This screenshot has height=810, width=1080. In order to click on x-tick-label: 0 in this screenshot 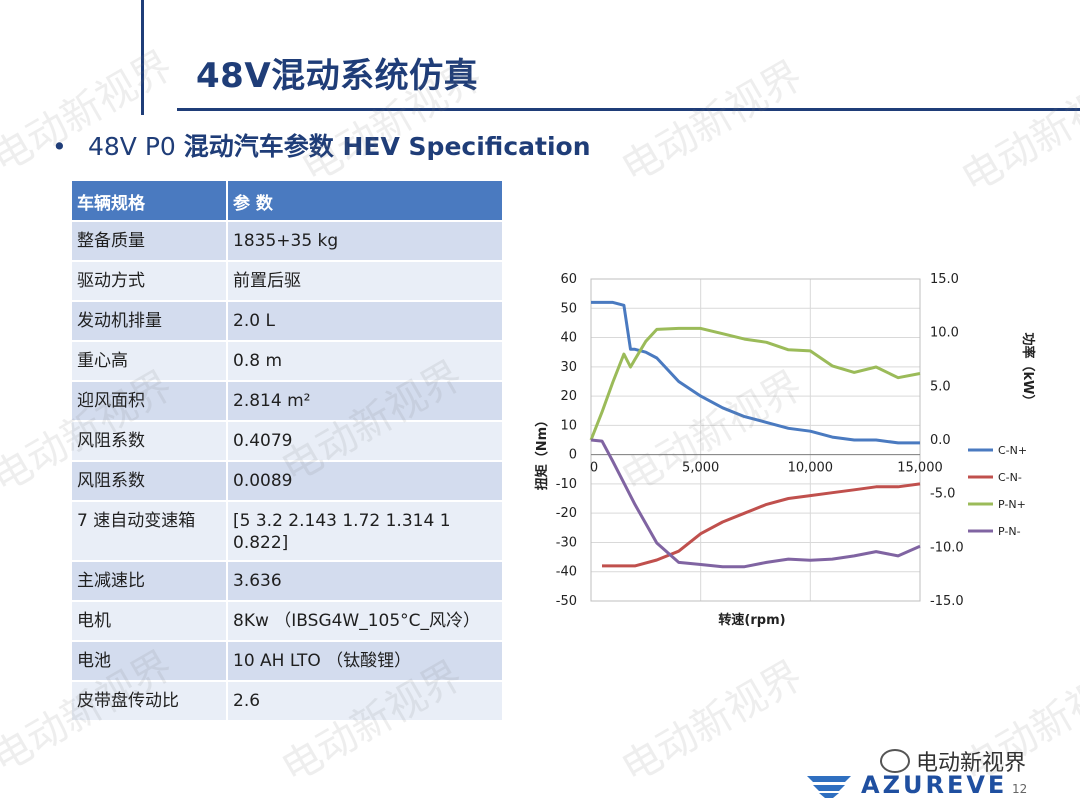, I will do `click(594, 468)`.